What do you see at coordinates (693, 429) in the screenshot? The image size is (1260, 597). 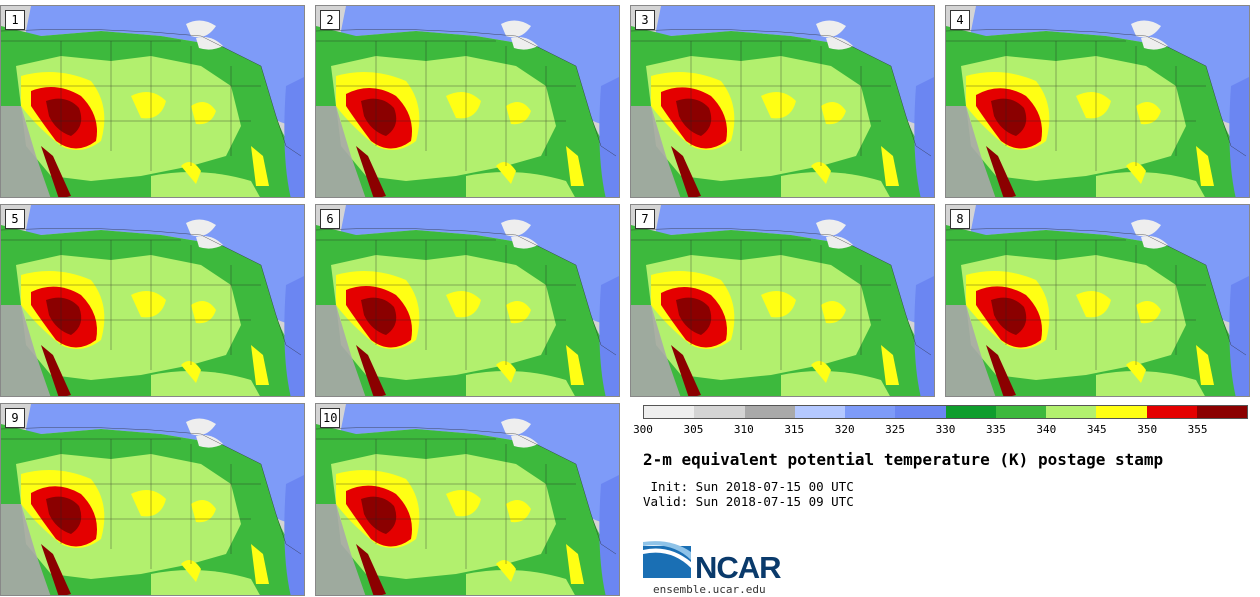 I see `colorbar-tick-label: 305` at bounding box center [693, 429].